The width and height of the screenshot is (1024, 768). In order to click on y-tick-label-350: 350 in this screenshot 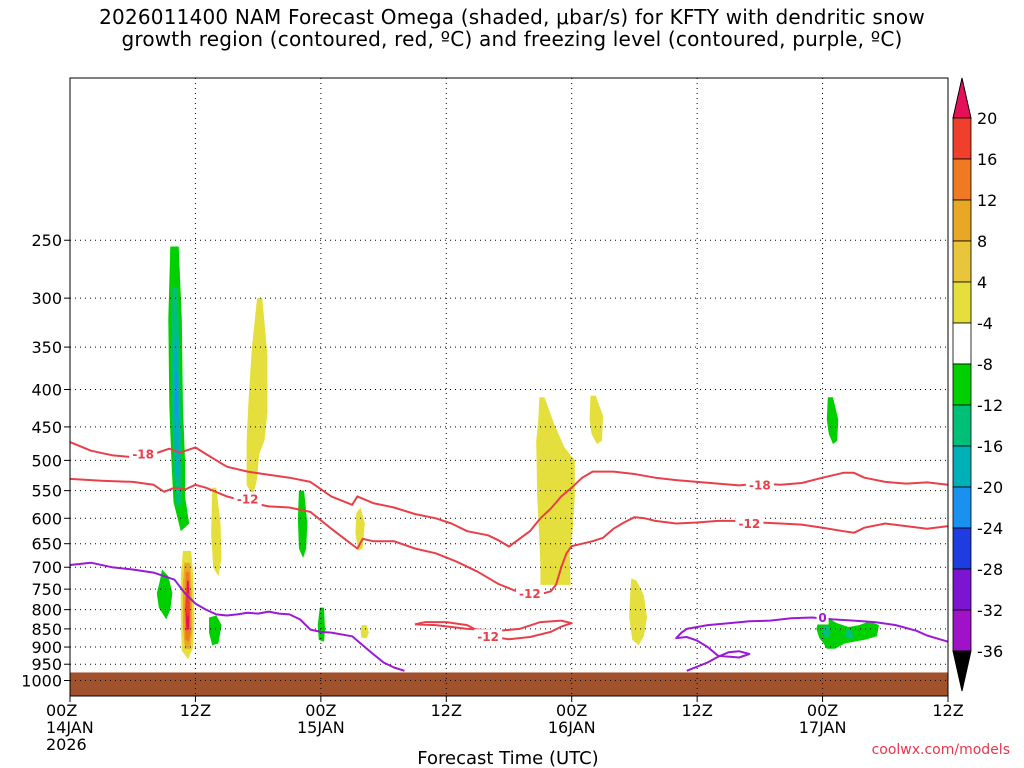, I will do `click(46, 347)`.